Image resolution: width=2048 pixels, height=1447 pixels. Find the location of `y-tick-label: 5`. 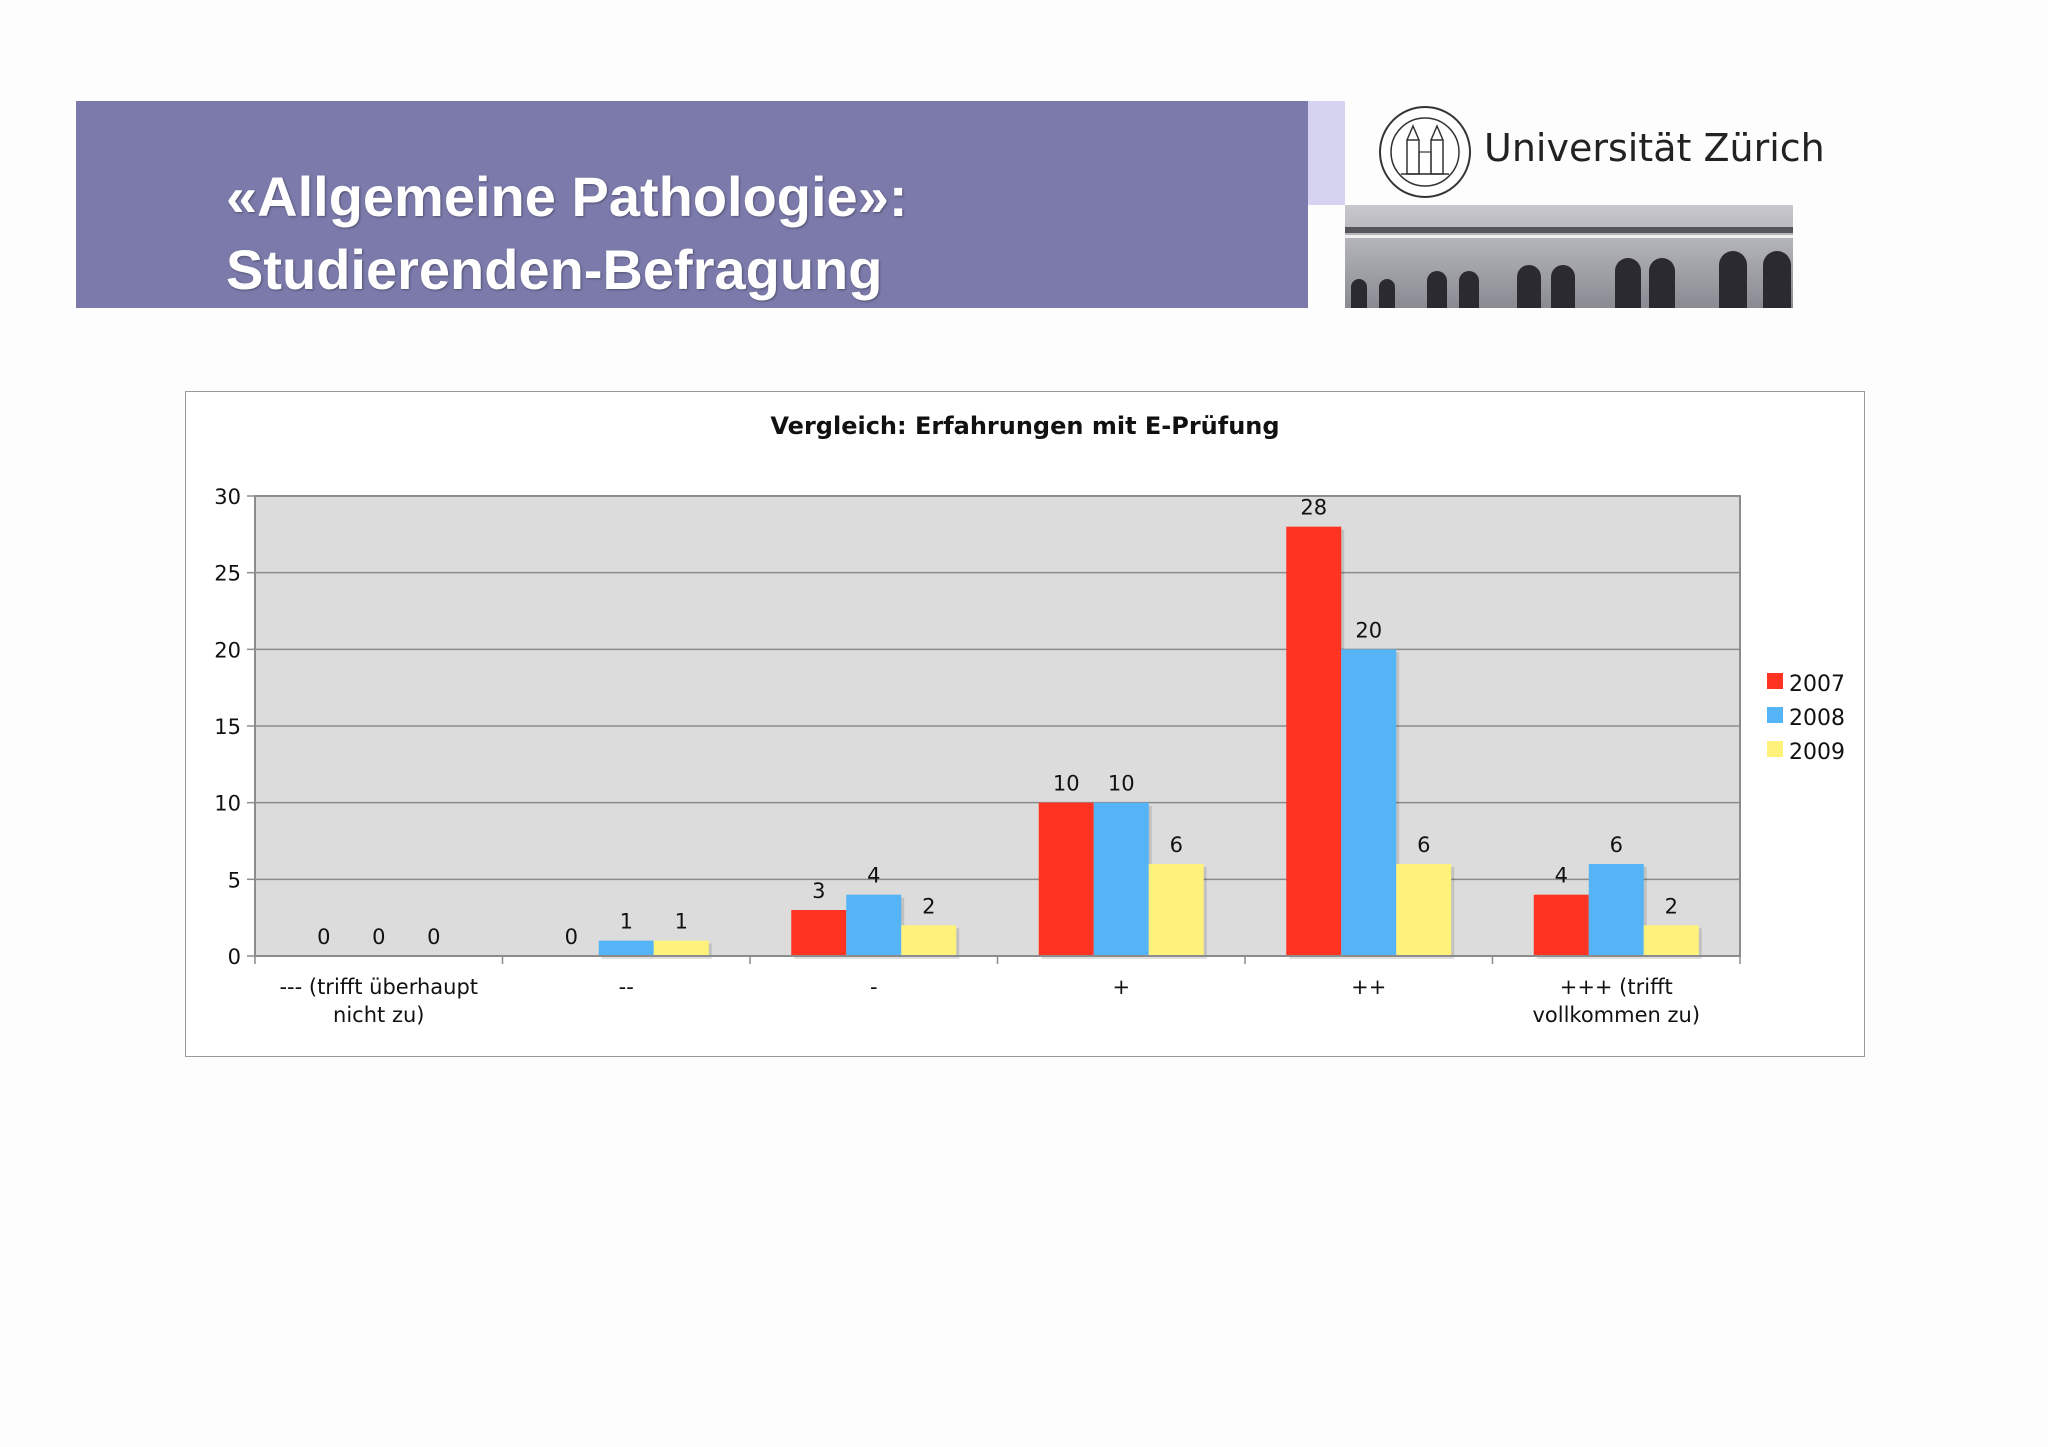

y-tick-label: 5 is located at coordinates (234, 880).